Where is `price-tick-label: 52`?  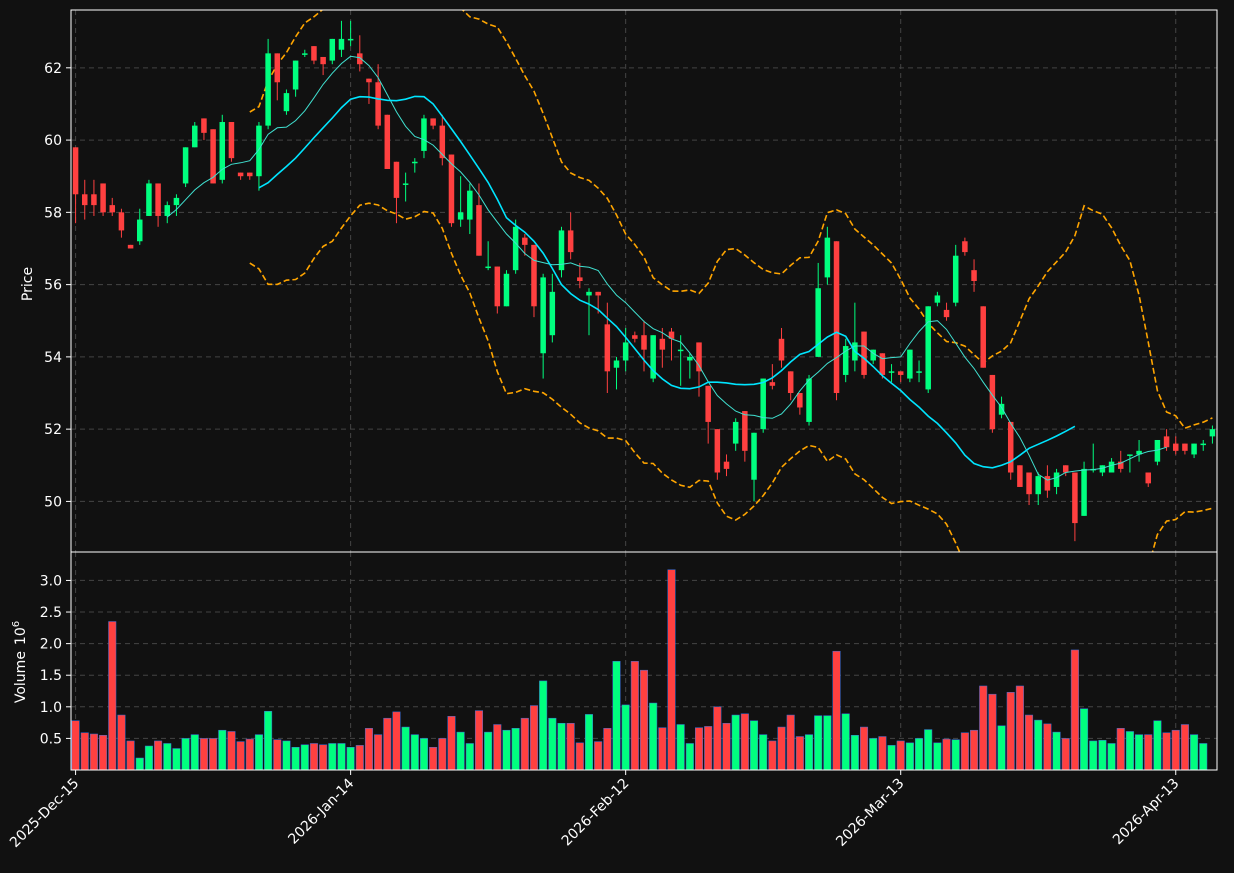
price-tick-label: 52 is located at coordinates (53, 430).